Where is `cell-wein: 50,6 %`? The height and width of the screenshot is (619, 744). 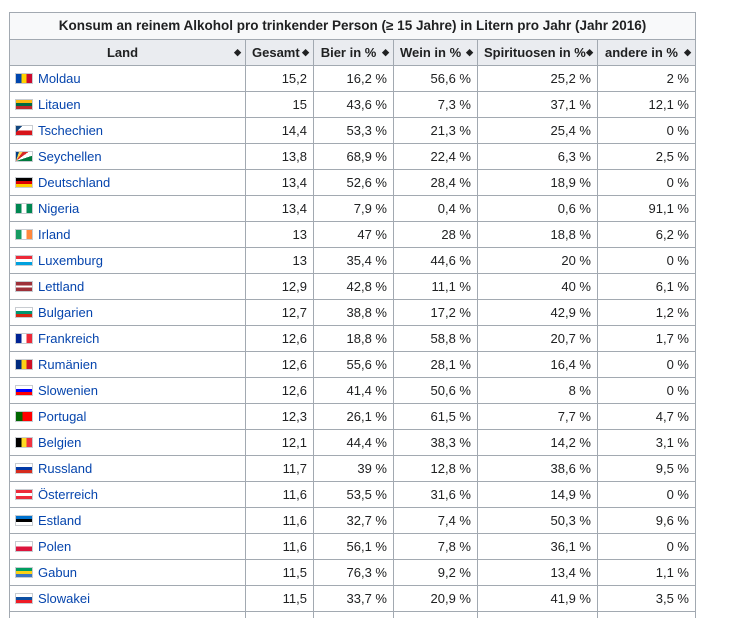
cell-wein: 50,6 % is located at coordinates (435, 390).